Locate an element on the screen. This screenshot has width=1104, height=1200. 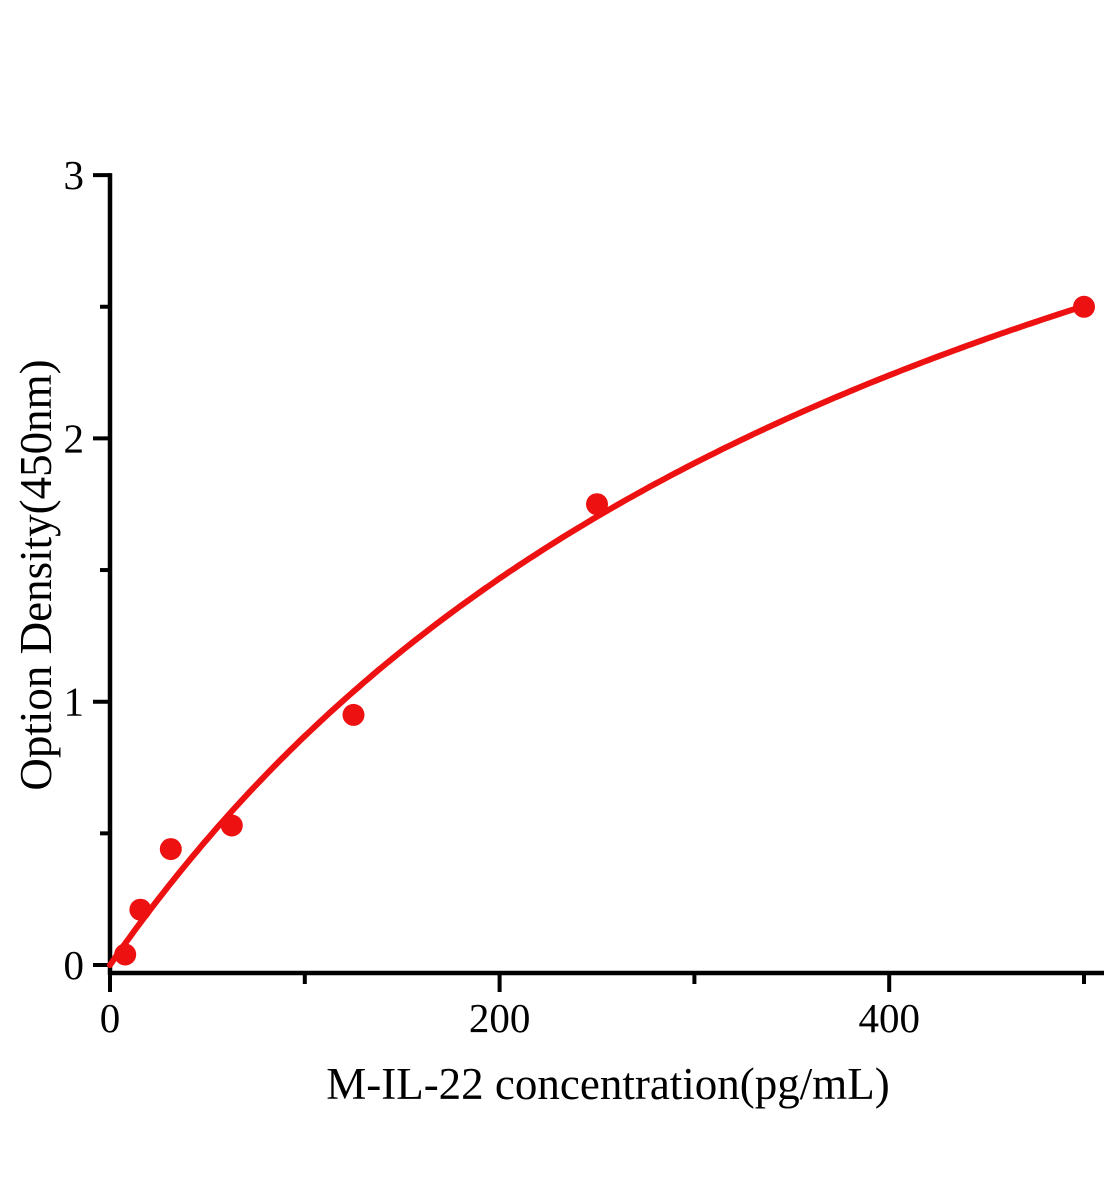
x-tick-label: 0 is located at coordinates (110, 1018).